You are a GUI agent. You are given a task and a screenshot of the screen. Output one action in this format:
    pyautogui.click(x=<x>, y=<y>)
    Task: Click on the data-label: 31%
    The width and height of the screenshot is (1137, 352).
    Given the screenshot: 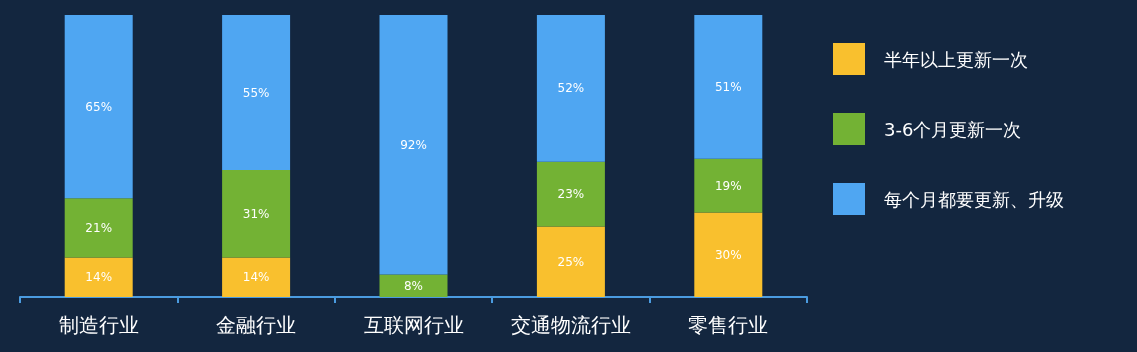 What is the action you would take?
    pyautogui.click(x=256, y=213)
    